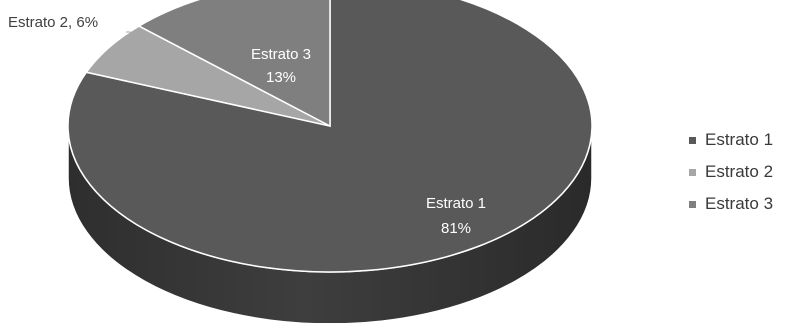  Describe the element at coordinates (281, 77) in the screenshot. I see `data-label-estrato-3-value: 13%` at that location.